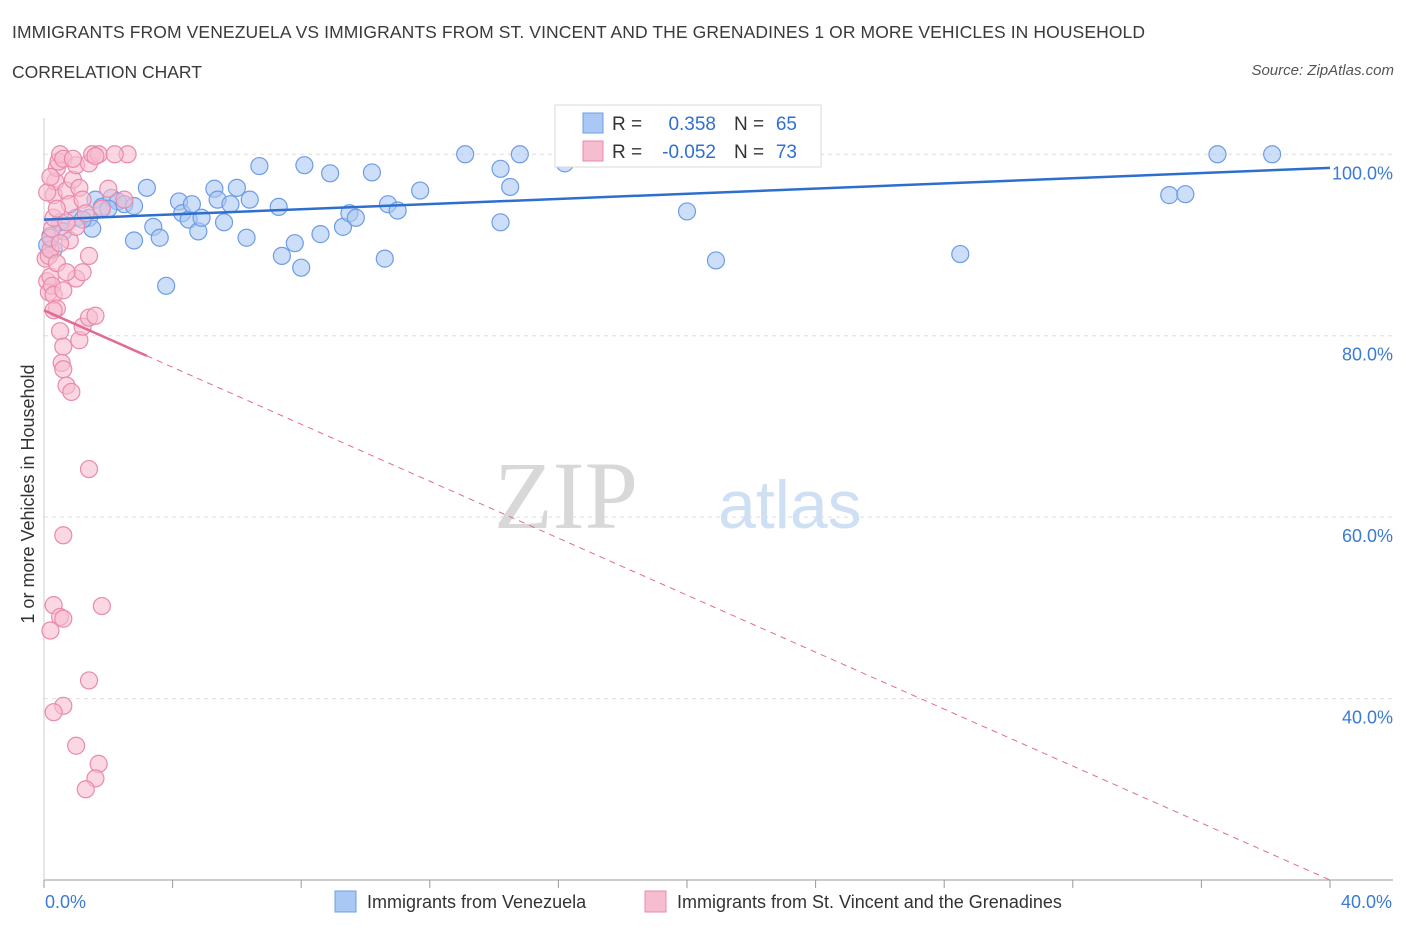 This screenshot has height=930, width=1406. Describe the element at coordinates (593, 123) in the screenshot. I see `stats-swatch-venezuela` at that location.